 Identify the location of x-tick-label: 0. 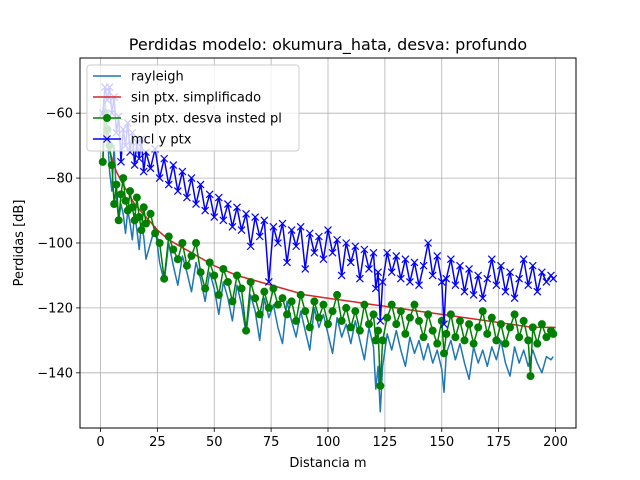
(100, 442).